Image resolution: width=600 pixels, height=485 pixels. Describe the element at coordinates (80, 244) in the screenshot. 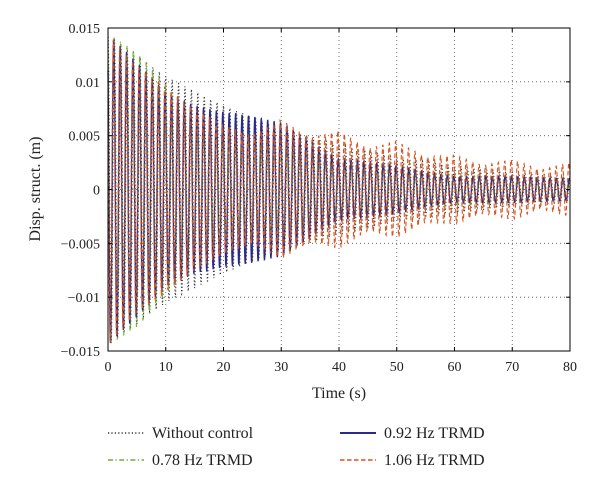

I see `y-tick-label: −0.005` at that location.